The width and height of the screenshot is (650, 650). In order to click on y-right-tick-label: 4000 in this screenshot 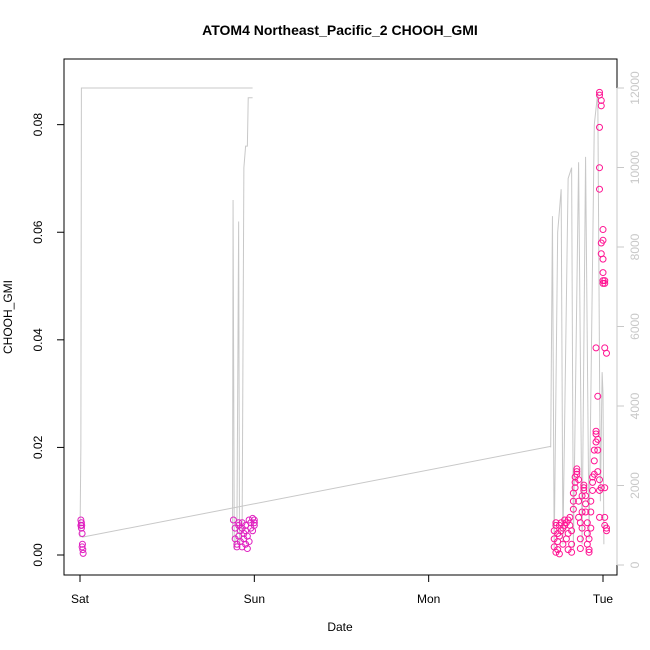, I will do `click(635, 405)`.